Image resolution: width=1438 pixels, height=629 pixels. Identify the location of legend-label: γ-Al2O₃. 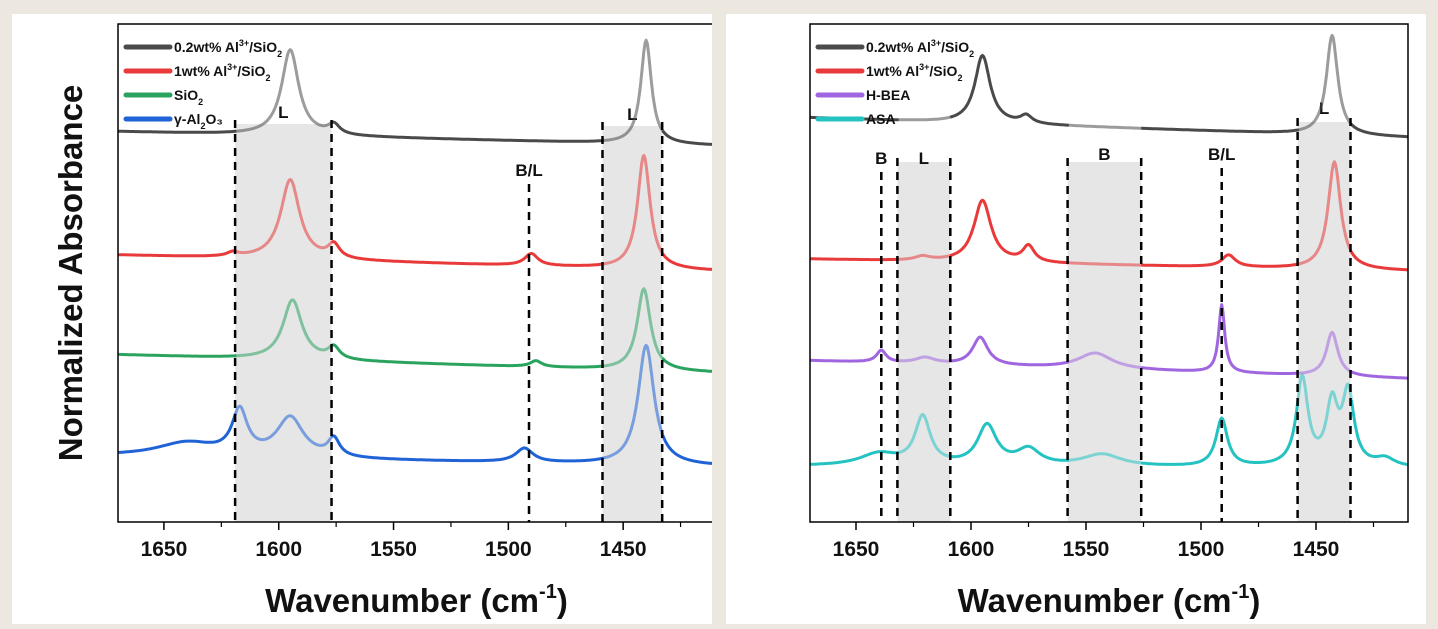
(198, 121).